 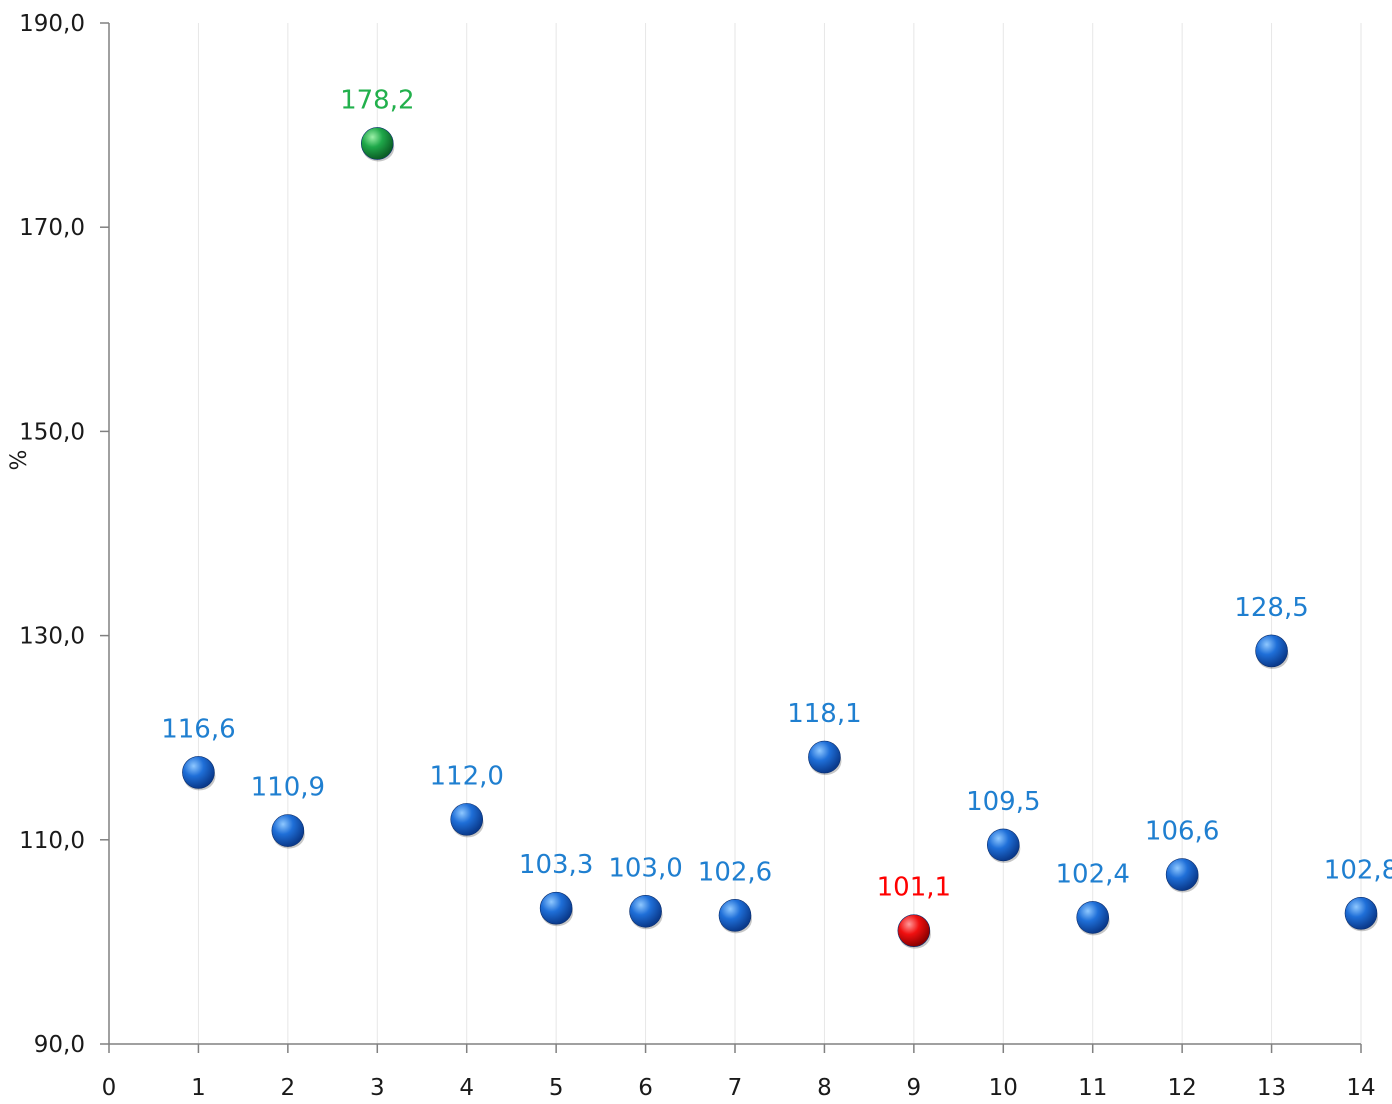 What do you see at coordinates (1182, 1088) in the screenshot?
I see `x-tick-label: 12` at bounding box center [1182, 1088].